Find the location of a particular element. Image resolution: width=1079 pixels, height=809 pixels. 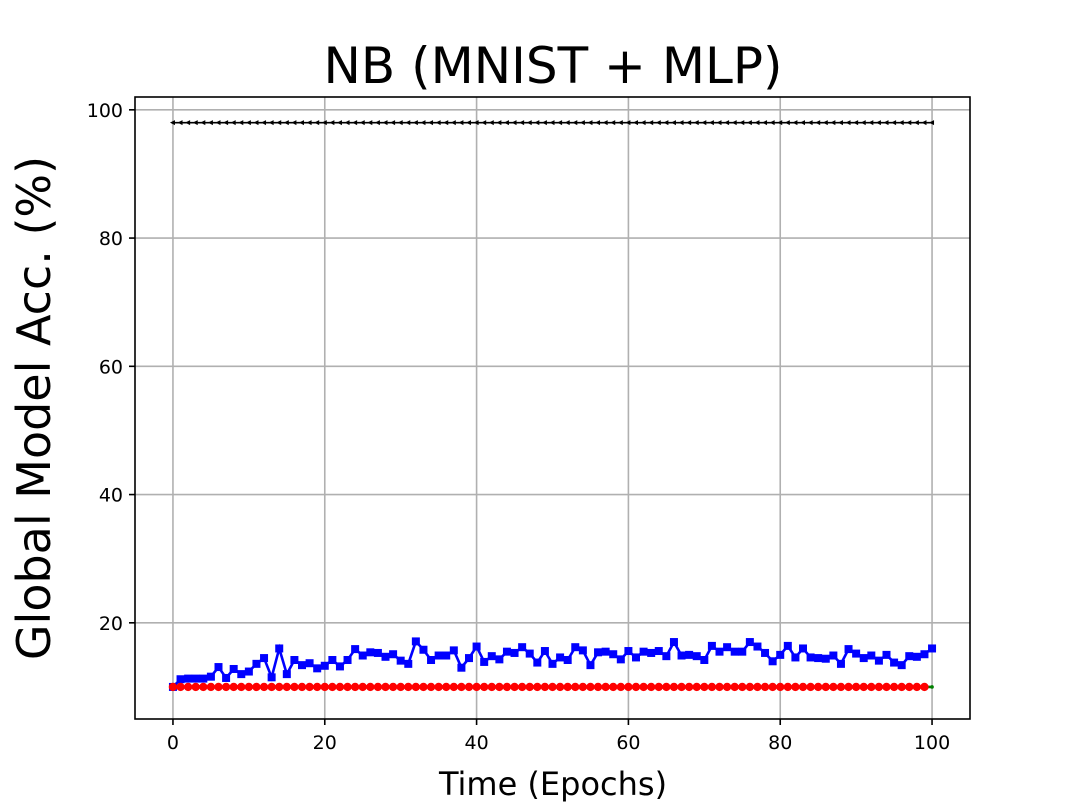

y-tick-label: 80 is located at coordinates (111, 239).